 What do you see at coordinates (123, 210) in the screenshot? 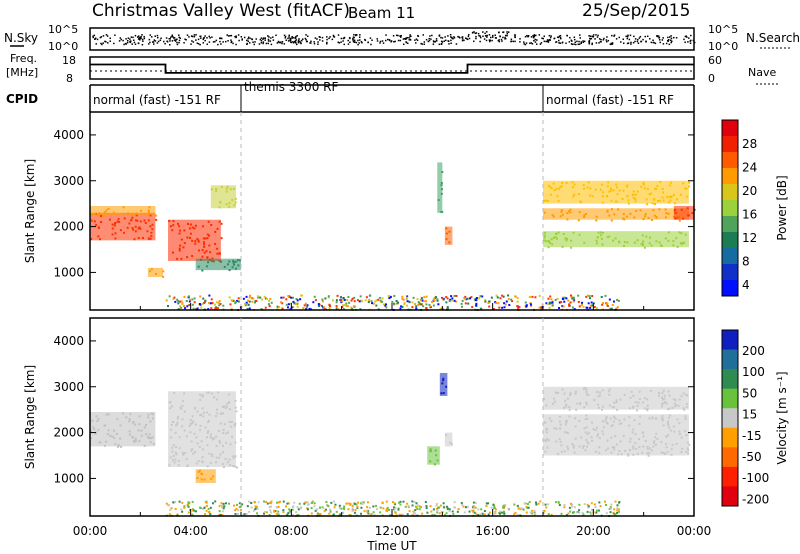
I see `data-region` at bounding box center [123, 210].